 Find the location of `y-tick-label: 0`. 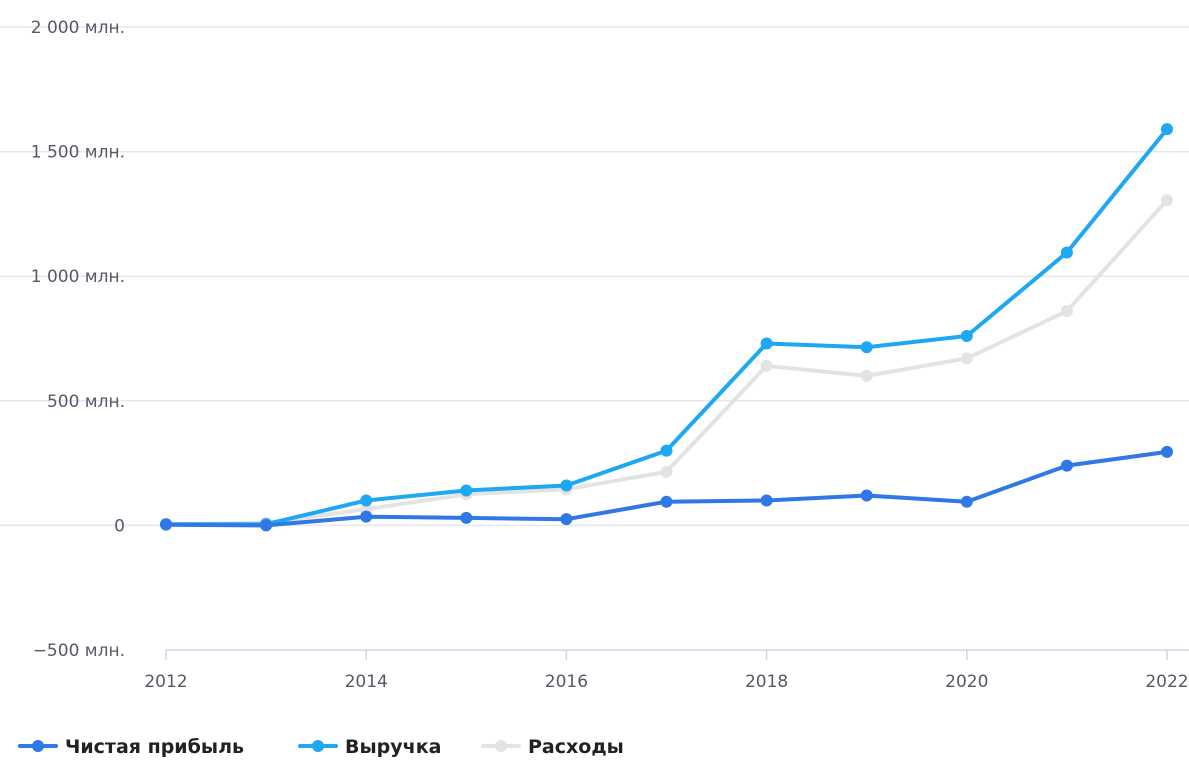

y-tick-label: 0 is located at coordinates (119, 526).